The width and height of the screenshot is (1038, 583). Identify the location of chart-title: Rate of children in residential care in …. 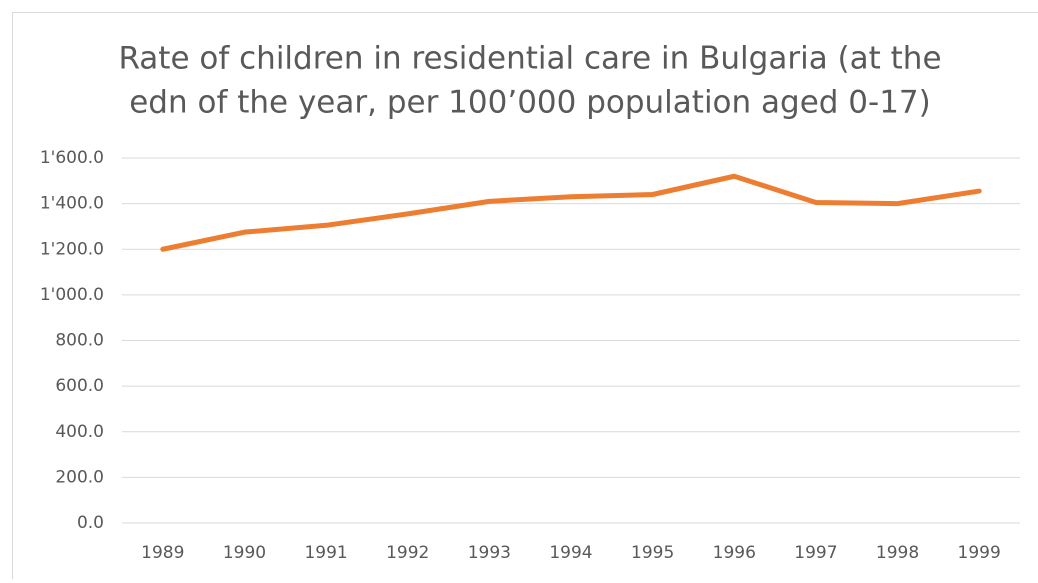
(529, 59).